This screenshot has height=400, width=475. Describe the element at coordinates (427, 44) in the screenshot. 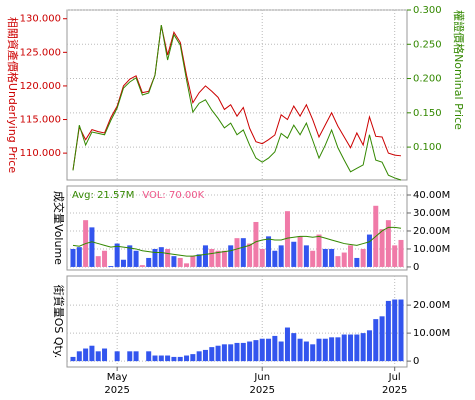

I see `y2-tick-label: 0.250` at that location.